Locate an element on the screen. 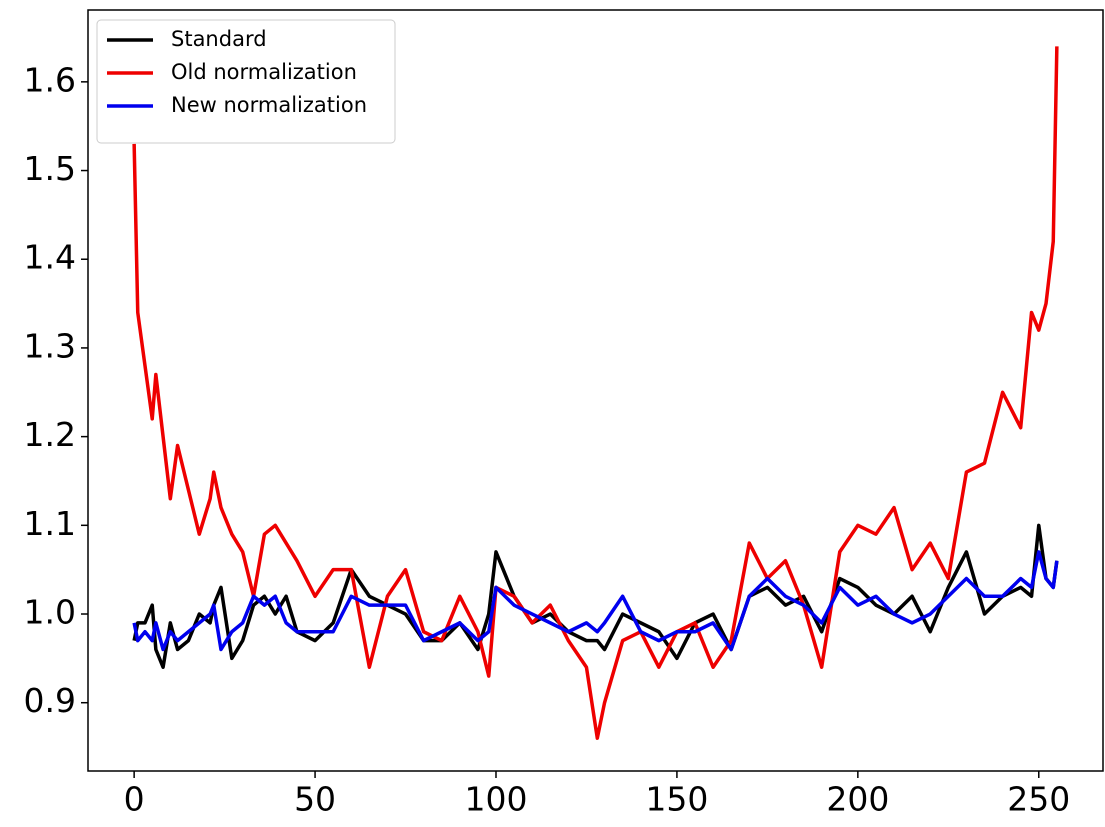 The width and height of the screenshot is (1105, 827). y-tick-label: 1.4 is located at coordinates (50, 257).